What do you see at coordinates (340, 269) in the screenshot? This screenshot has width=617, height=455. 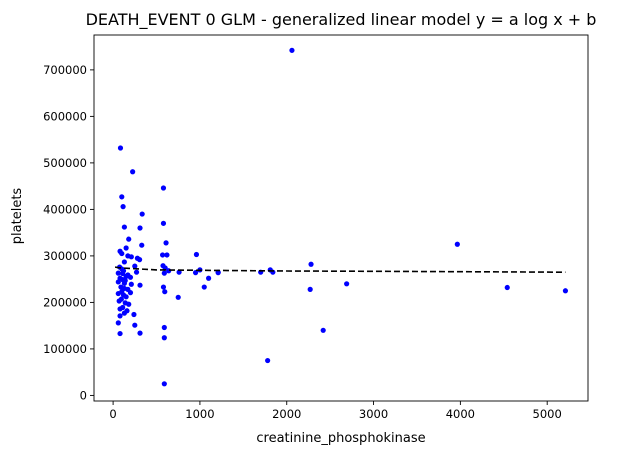 I see `fit-line` at bounding box center [340, 269].